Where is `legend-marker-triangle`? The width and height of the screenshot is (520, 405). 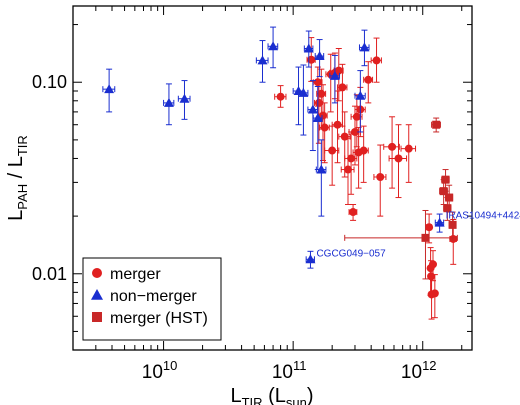 legend-marker-triangle is located at coordinates (97, 294).